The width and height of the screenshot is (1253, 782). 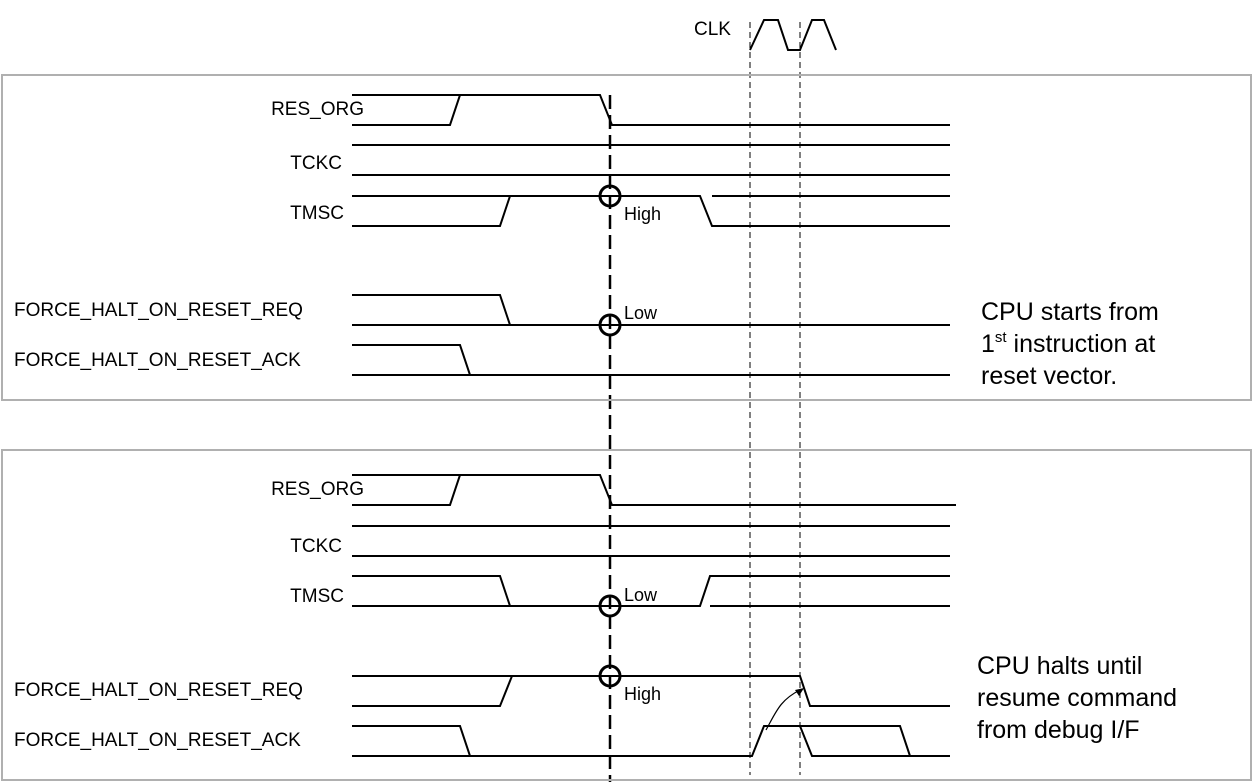 I want to click on top-req-wave, so click(x=651, y=310).